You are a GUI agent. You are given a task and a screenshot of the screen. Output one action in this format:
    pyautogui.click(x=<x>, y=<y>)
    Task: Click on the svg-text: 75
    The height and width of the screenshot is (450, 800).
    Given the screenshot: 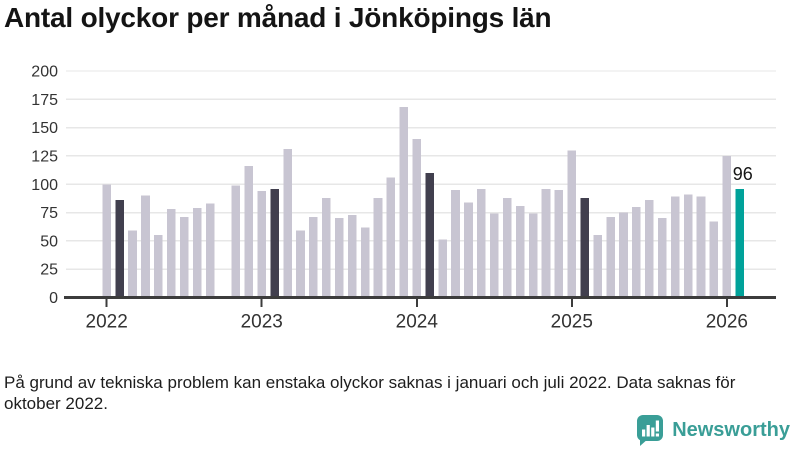 What is the action you would take?
    pyautogui.click(x=49, y=213)
    